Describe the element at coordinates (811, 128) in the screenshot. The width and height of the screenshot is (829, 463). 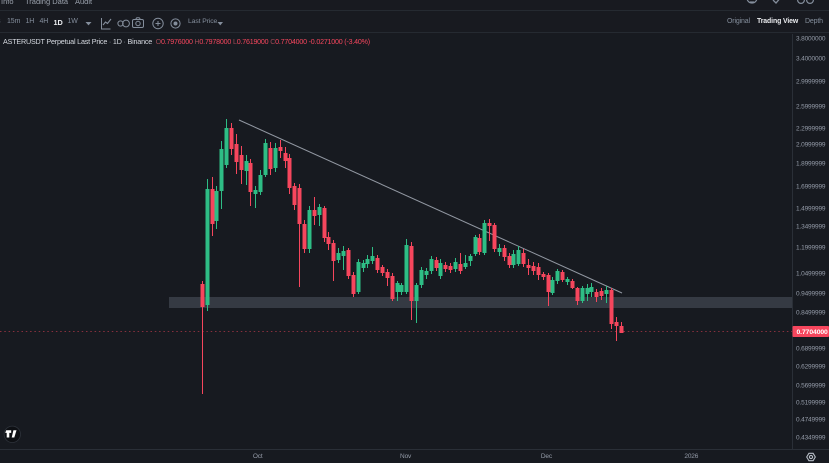
I see `svg-text: 2.2999999` at that location.